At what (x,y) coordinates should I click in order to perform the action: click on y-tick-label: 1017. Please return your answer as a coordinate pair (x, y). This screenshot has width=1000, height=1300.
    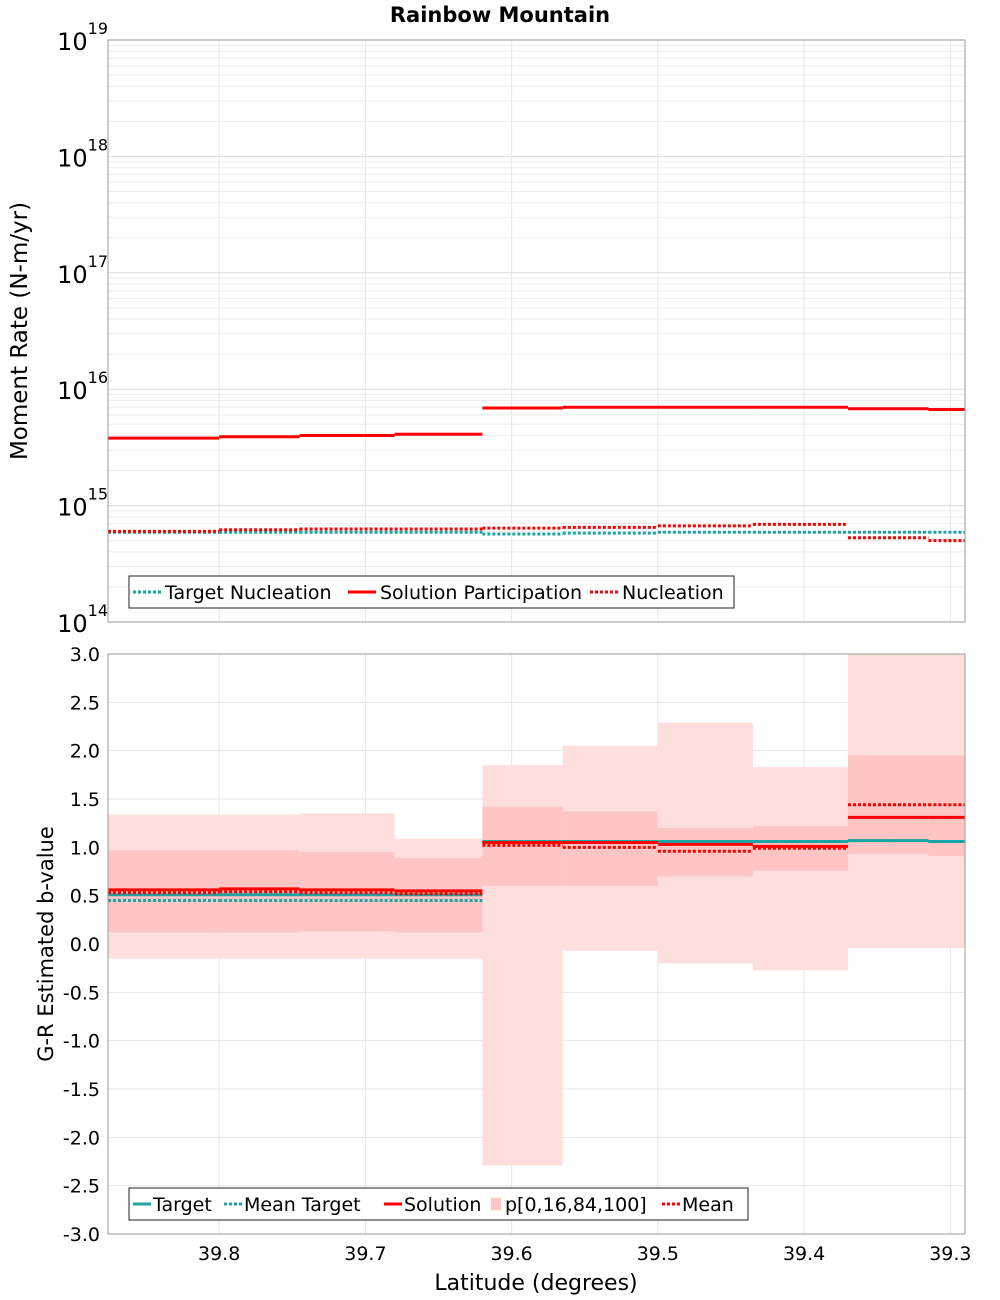
    Looking at the image, I should click on (82, 270).